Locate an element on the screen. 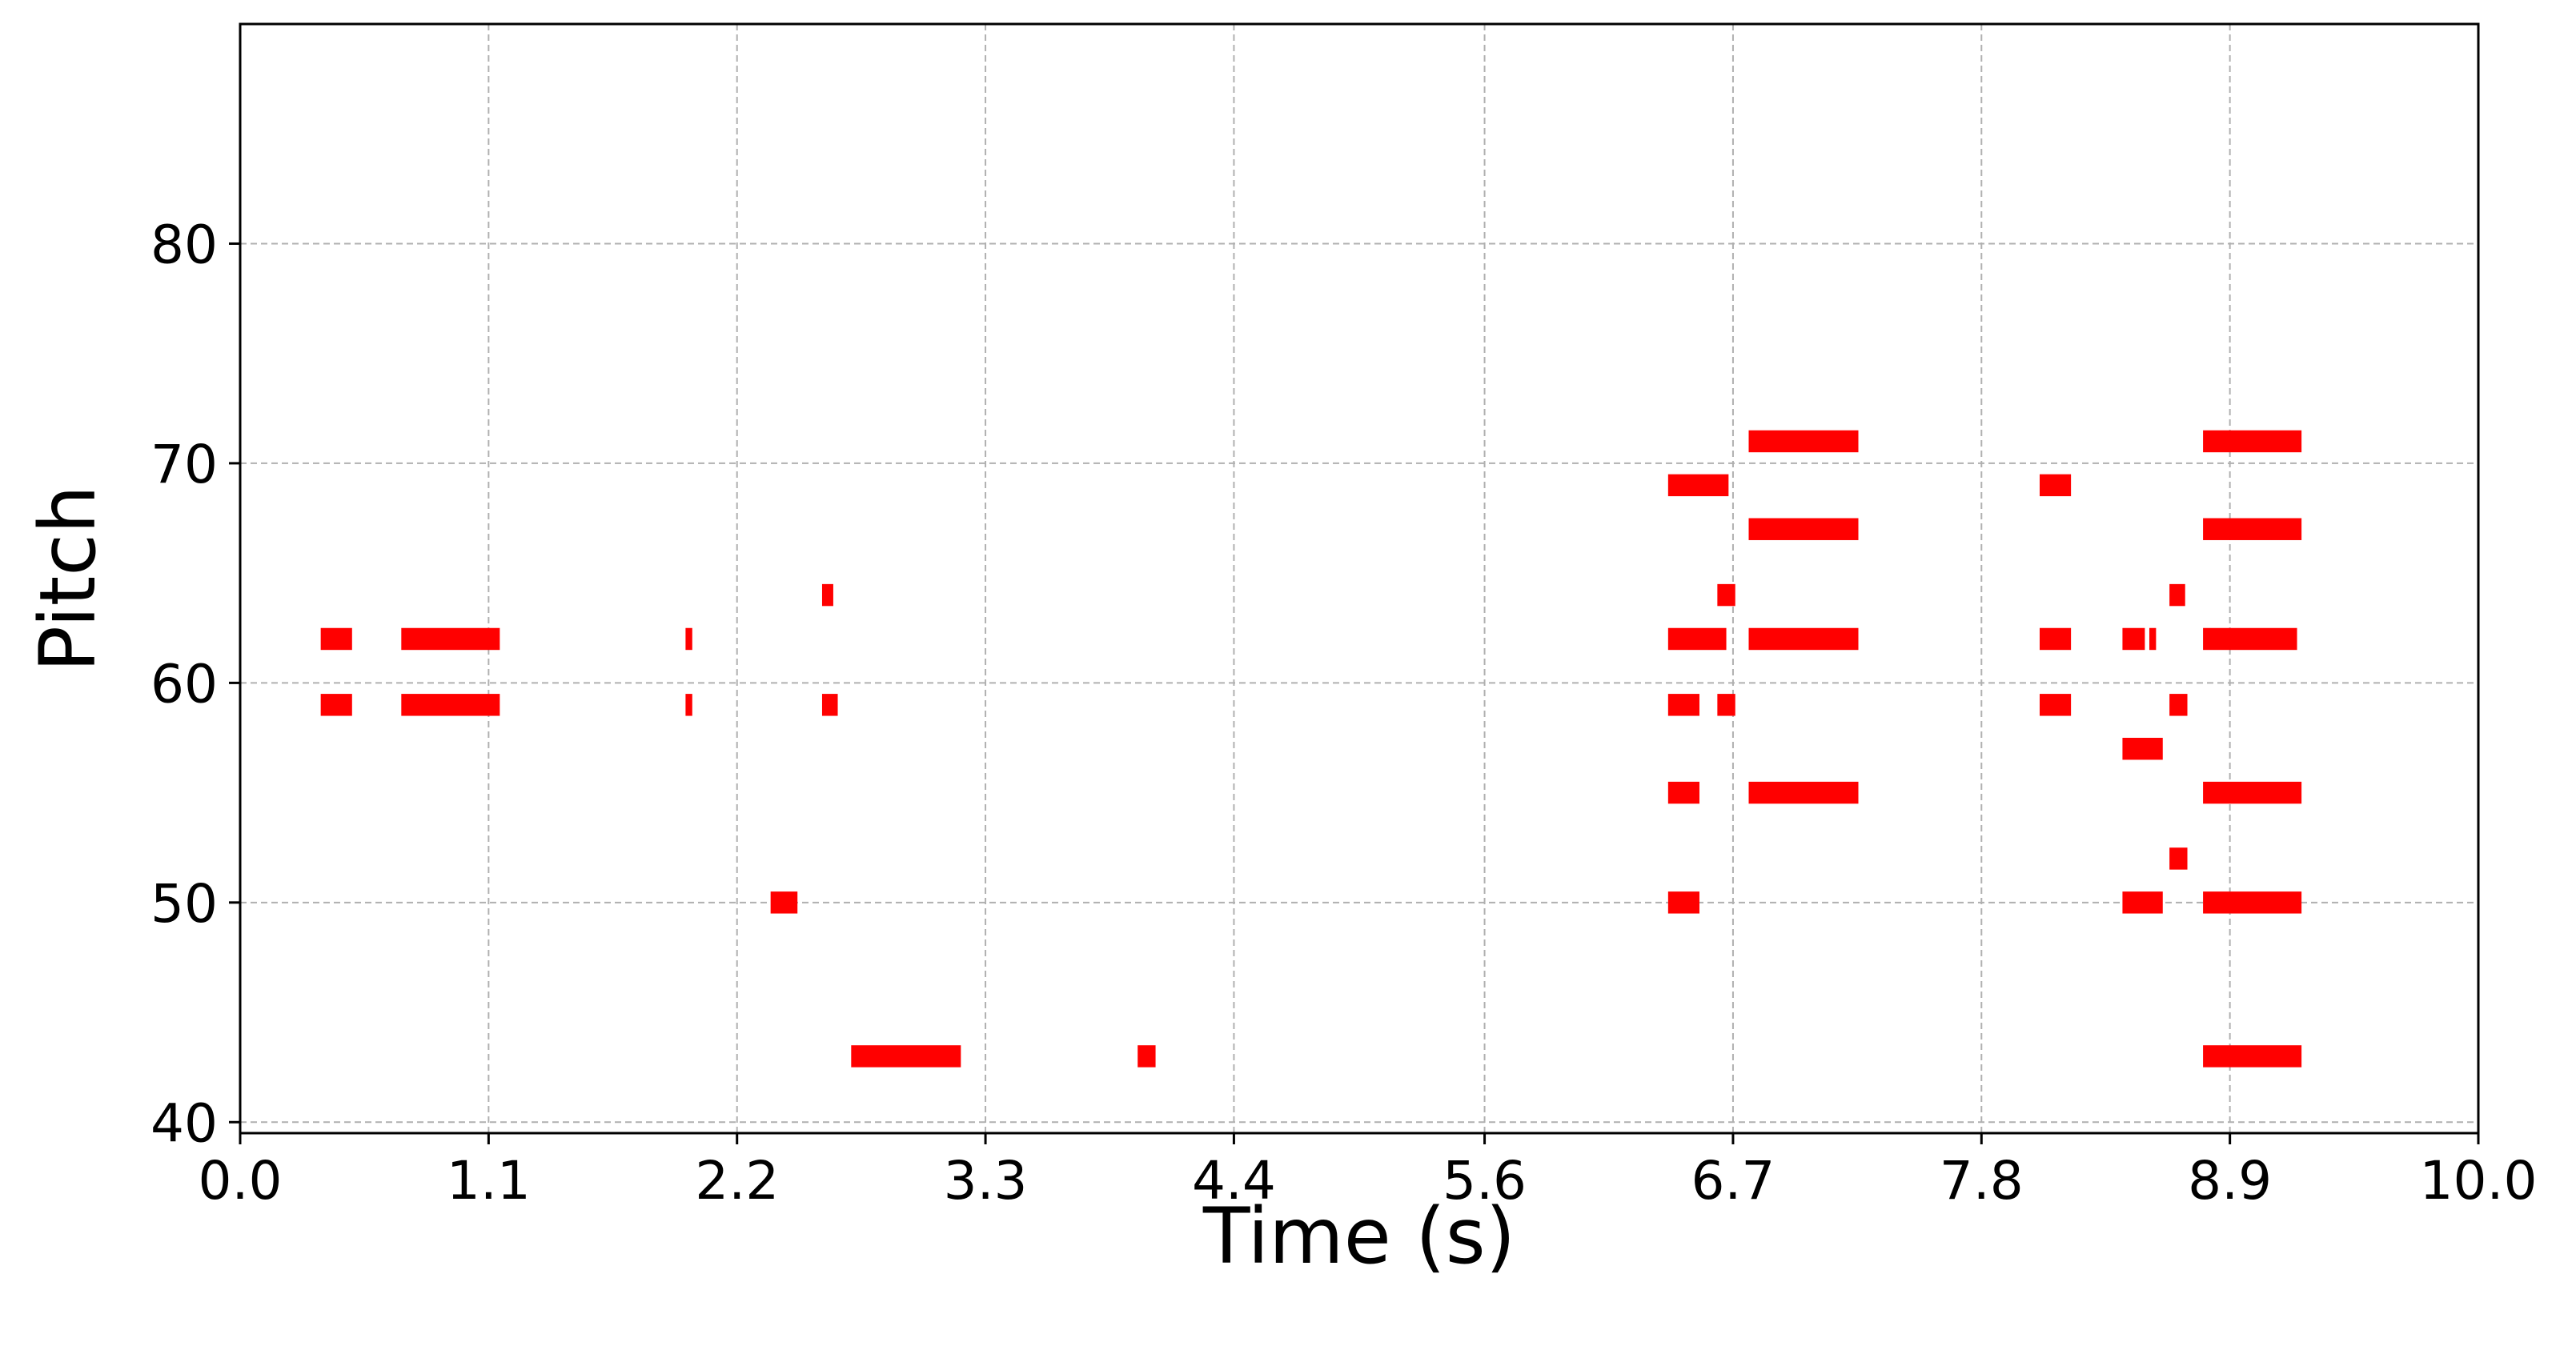  x-axis-ticks: 0.0 1.1 2.2 3.3 4.4 5.6 6.7 7.8 8.9 10.0 is located at coordinates (1368, 1172).